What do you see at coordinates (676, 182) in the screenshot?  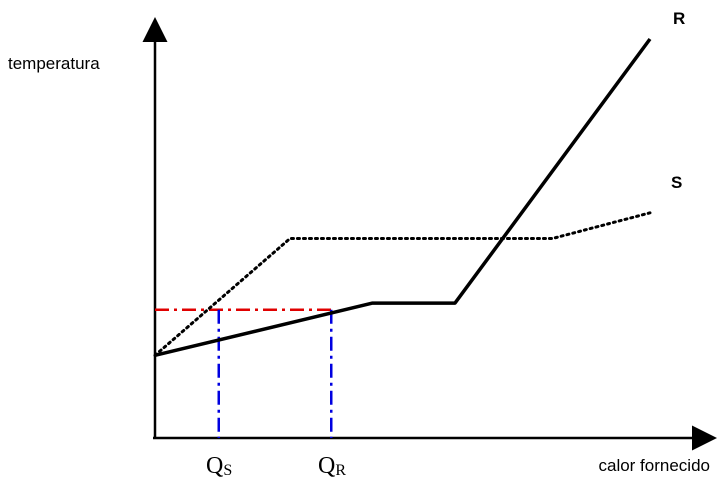 I see `series-label-s: S` at bounding box center [676, 182].